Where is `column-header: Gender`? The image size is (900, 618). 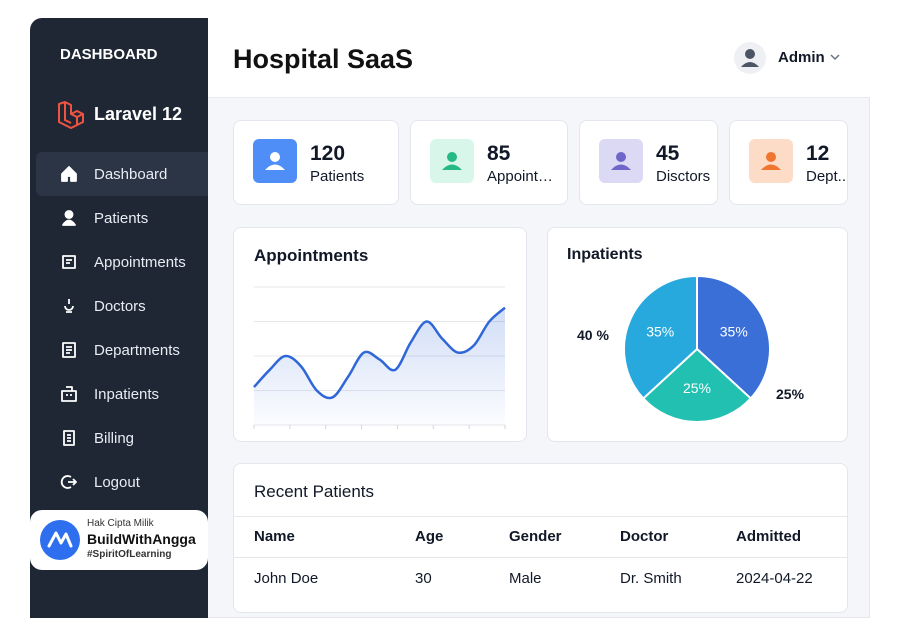
column-header: Gender is located at coordinates (535, 536).